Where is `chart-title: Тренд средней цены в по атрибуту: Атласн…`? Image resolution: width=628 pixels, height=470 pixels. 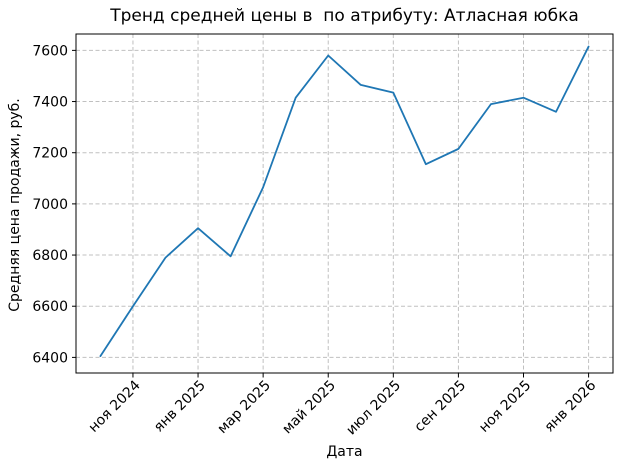
chart-title: Тренд средней цены в по атрибуту: Атласн… is located at coordinates (344, 16).